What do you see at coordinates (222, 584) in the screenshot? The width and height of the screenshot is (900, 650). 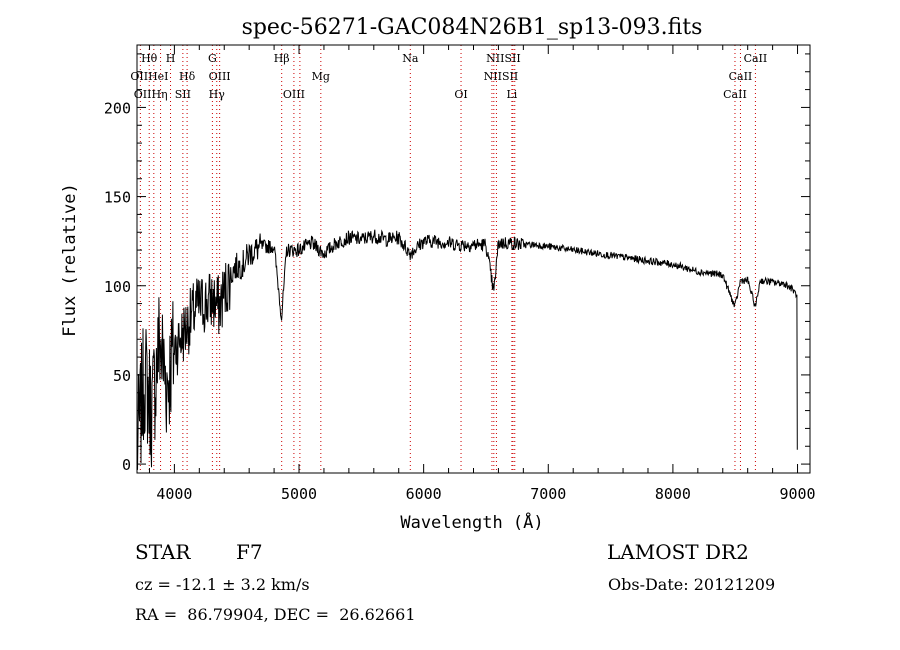 I see `redshift-velocity: cz = -12.1 ± 3.2 km/s` at bounding box center [222, 584].